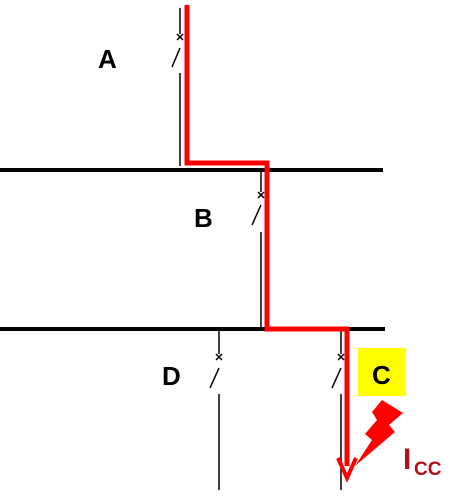 The width and height of the screenshot is (452, 496). I want to click on label-a: A, so click(107, 59).